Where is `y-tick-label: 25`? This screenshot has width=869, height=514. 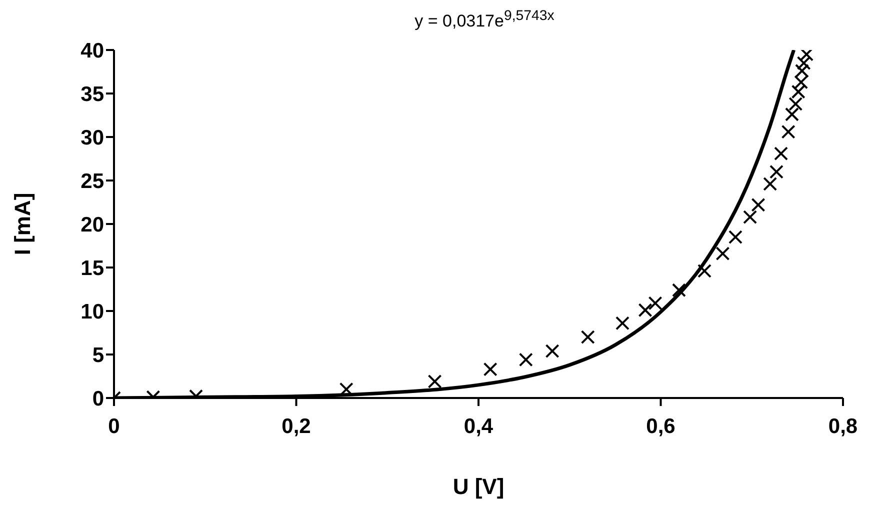 y-tick-label: 25 is located at coordinates (92, 181).